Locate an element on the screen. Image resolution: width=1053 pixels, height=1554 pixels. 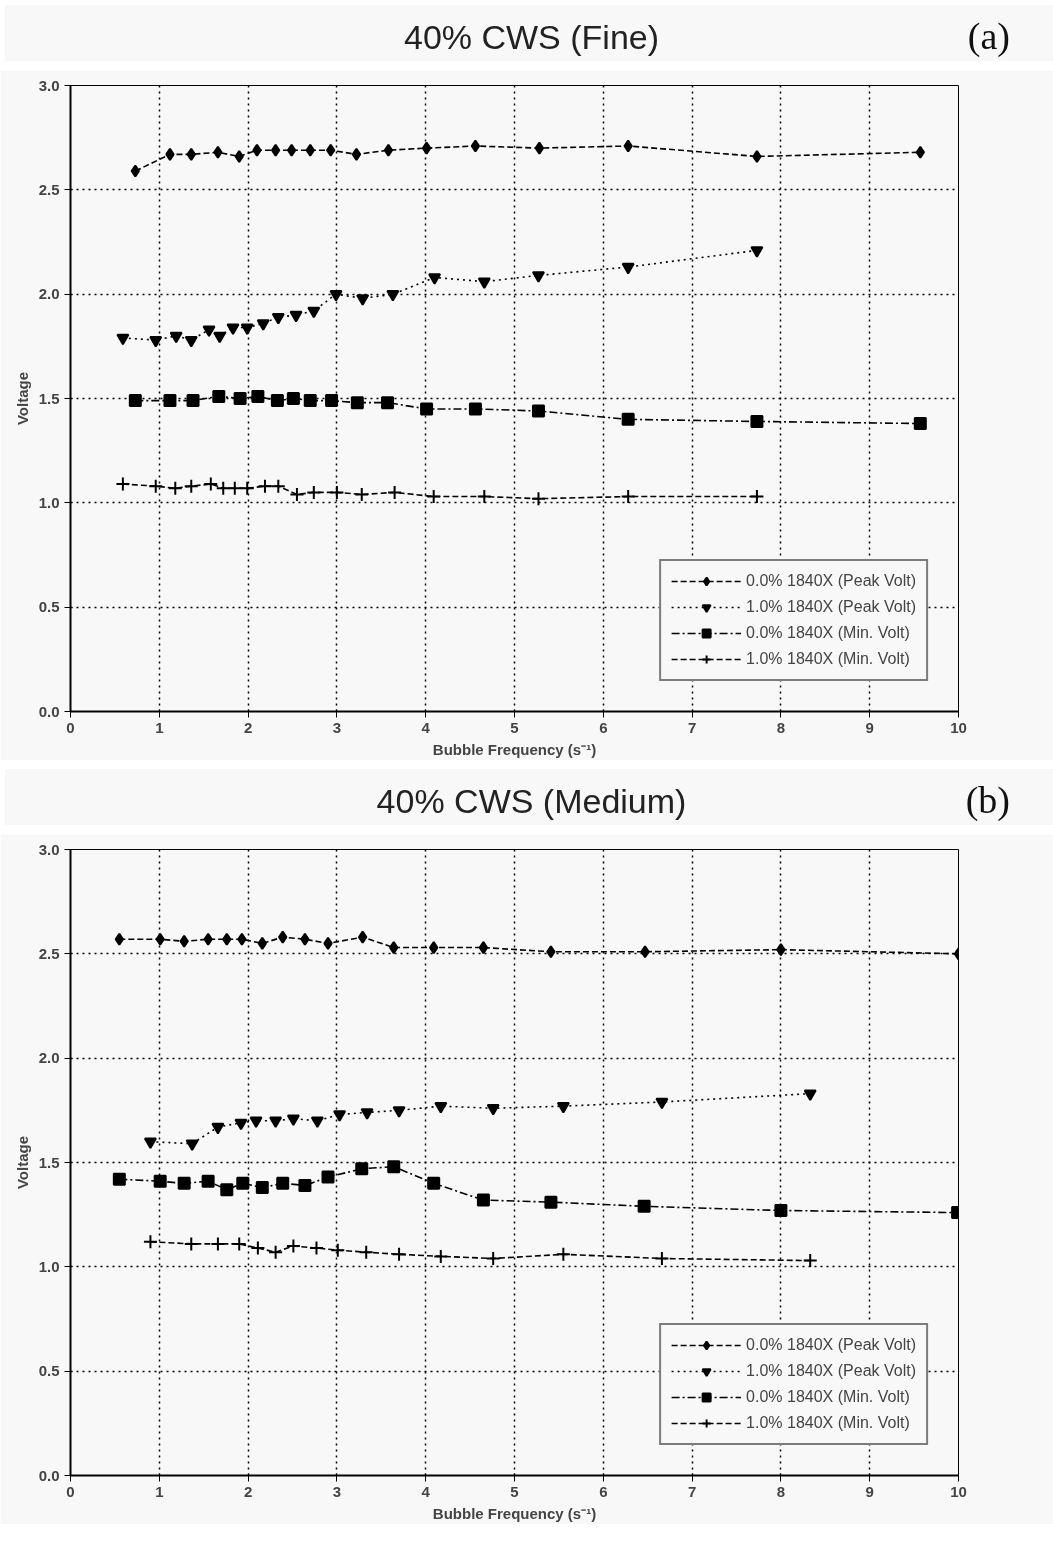
legend-label: 0.0% 1840X (Peak Volt) is located at coordinates (831, 581).